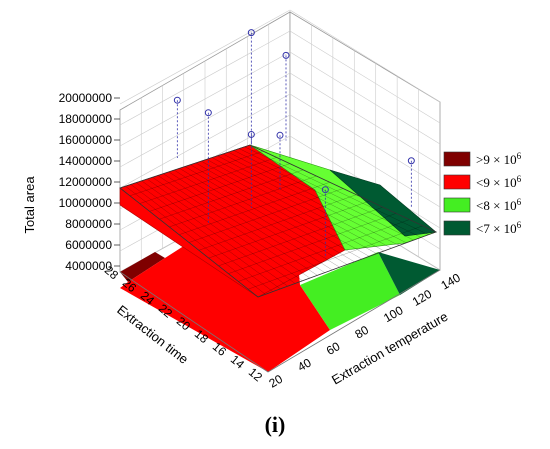 The width and height of the screenshot is (550, 449). Describe the element at coordinates (86, 182) in the screenshot. I see `z-tick-label: 12000000` at that location.